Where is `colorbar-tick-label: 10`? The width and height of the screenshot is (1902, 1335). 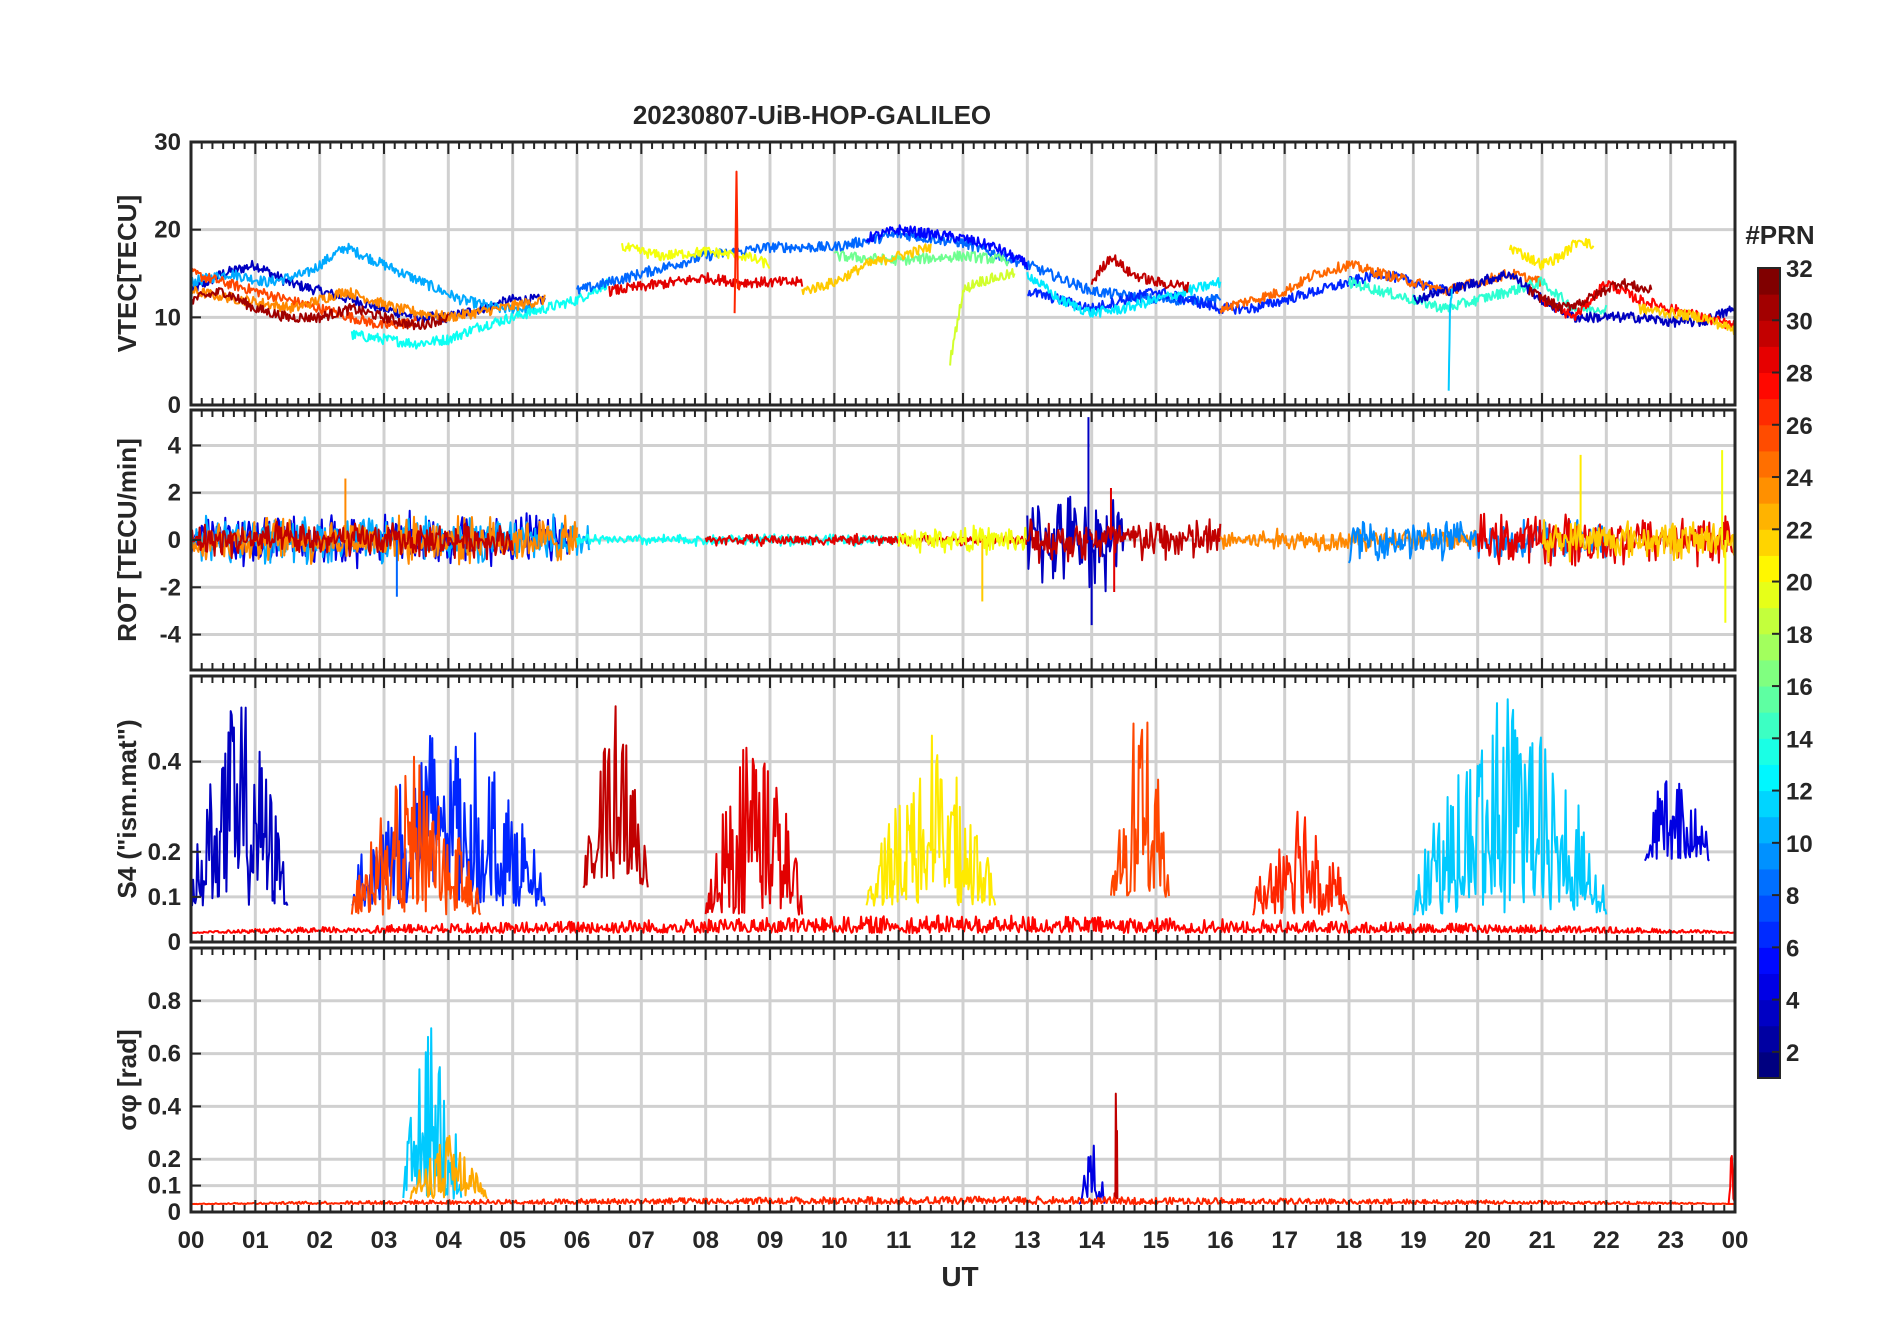
colorbar-tick-label: 10 is located at coordinates (1799, 844).